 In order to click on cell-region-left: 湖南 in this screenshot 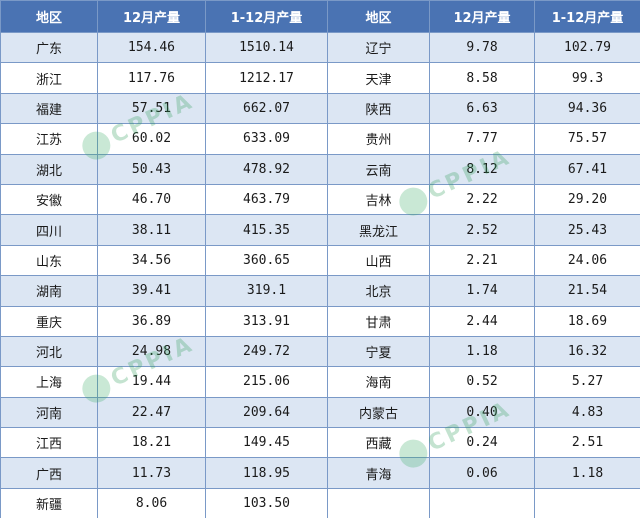, I will do `click(49, 291)`.